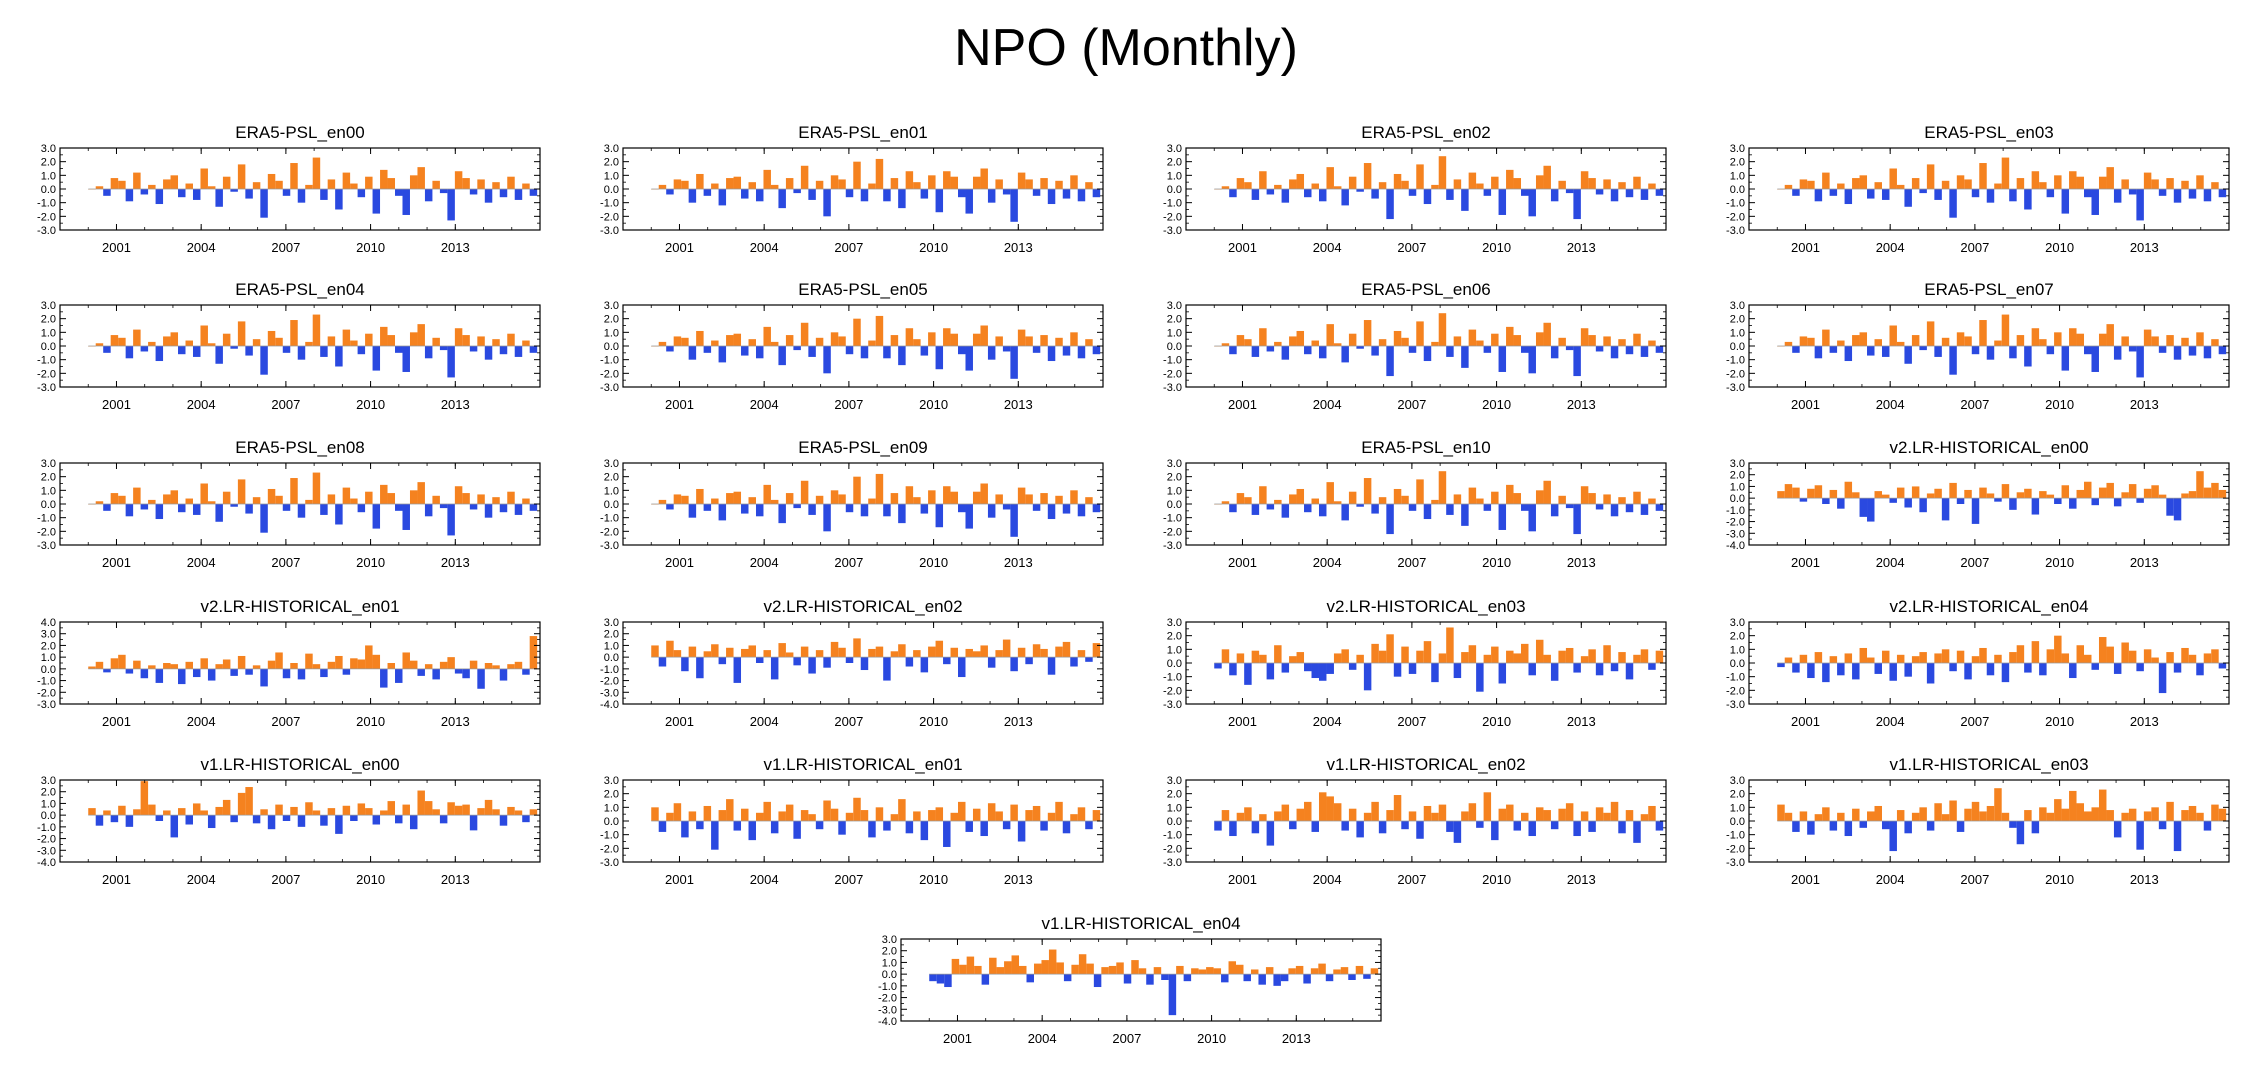 This screenshot has width=2252, height=1079. What do you see at coordinates (48, 804) in the screenshot?
I see `y-tick-label: 1.0` at bounding box center [48, 804].